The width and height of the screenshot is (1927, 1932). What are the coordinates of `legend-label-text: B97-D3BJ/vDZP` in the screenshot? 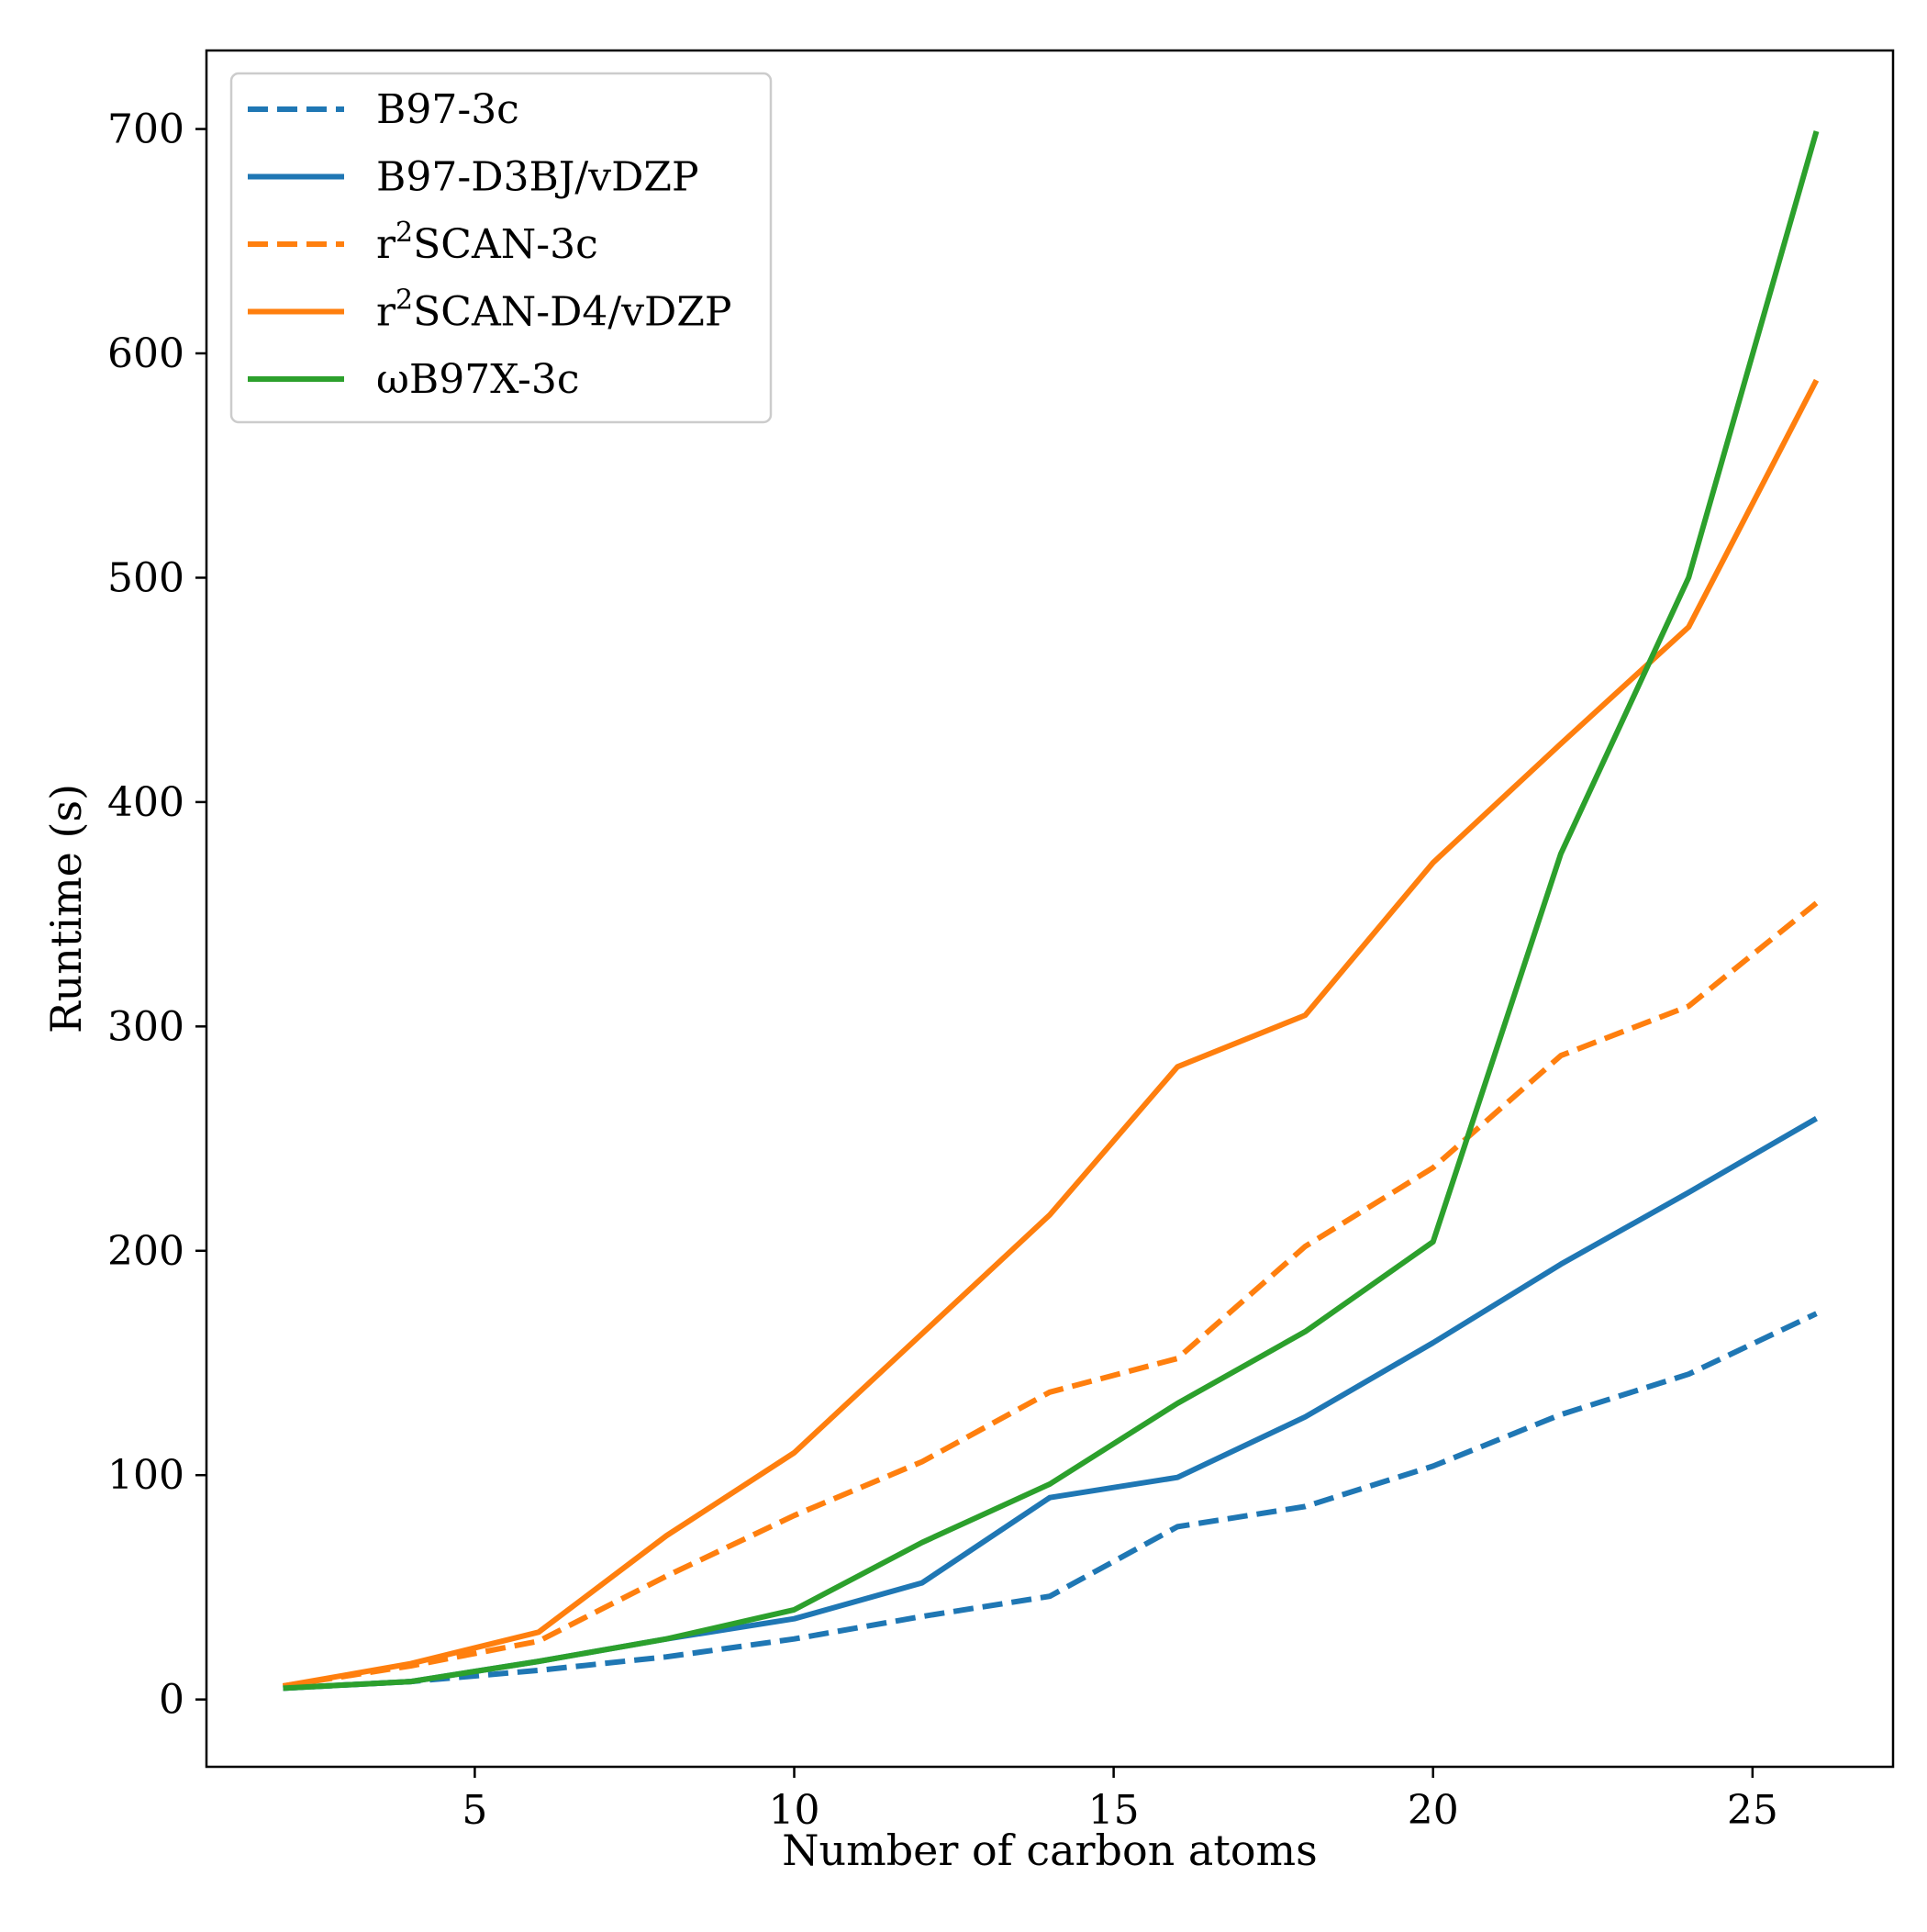 It's located at (537, 177).